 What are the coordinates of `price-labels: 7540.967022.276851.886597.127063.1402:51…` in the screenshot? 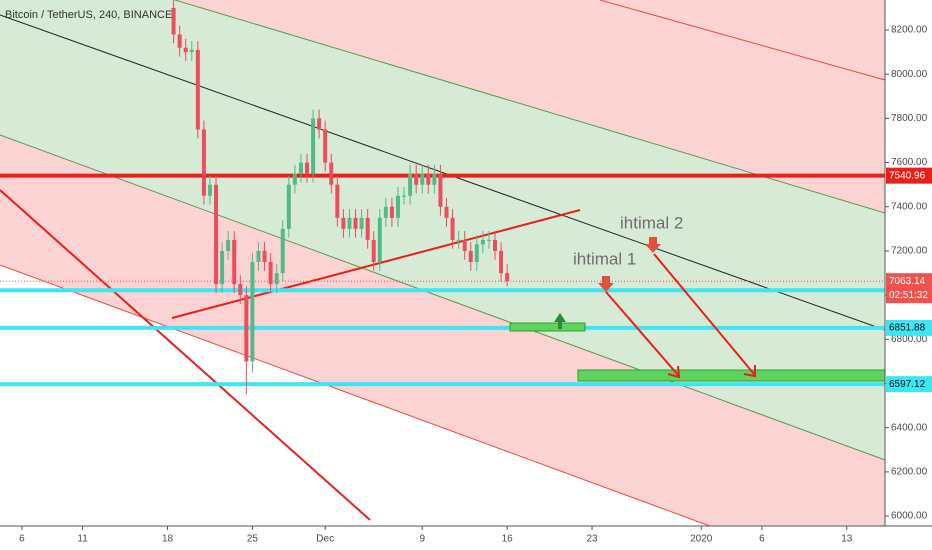 It's located at (909, 280).